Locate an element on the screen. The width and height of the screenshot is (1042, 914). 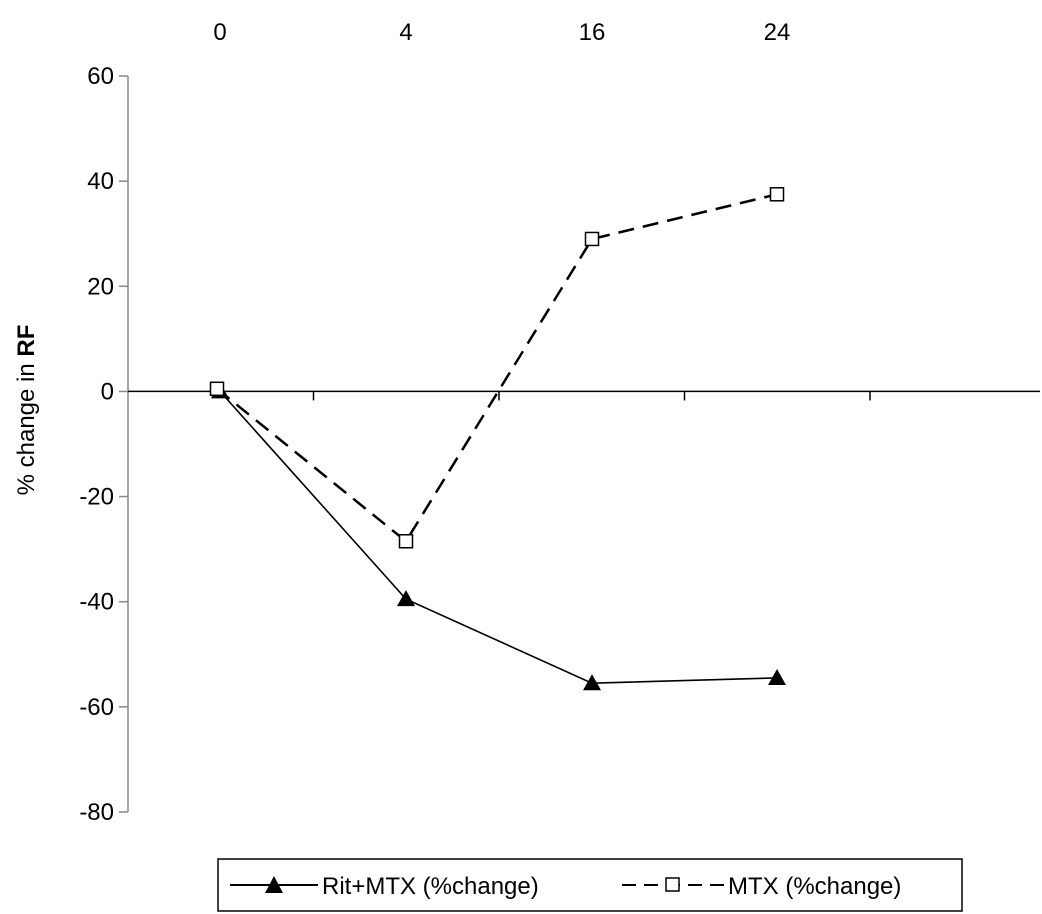
legend: Rit+MTX (%change) MTX (%change) is located at coordinates (590, 885).